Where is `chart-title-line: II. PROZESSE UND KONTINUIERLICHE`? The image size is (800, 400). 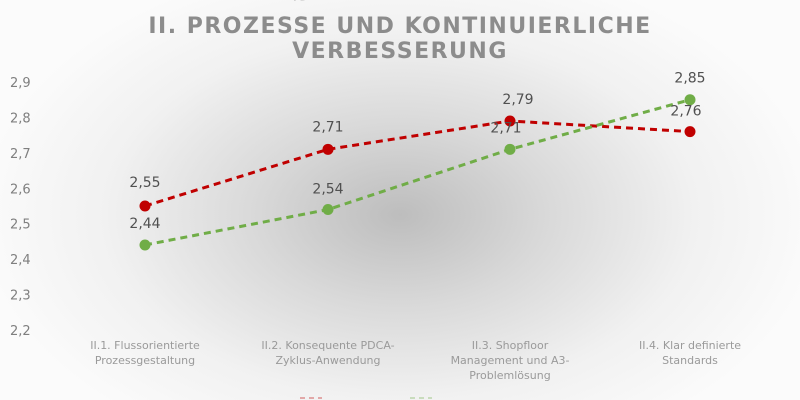
chart-title-line: II. PROZESSE UND KONTINUIERLICHE is located at coordinates (399, 26).